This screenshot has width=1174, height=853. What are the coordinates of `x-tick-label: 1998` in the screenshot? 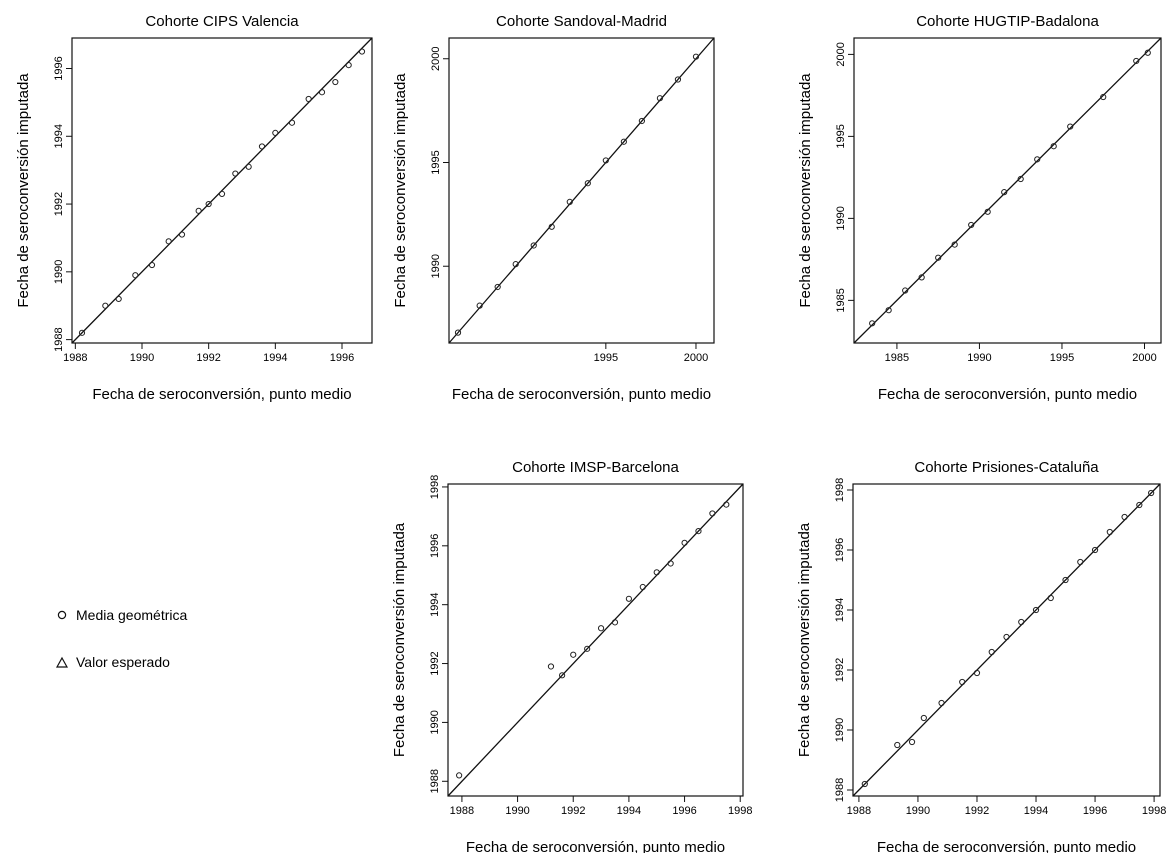 It's located at (1154, 811).